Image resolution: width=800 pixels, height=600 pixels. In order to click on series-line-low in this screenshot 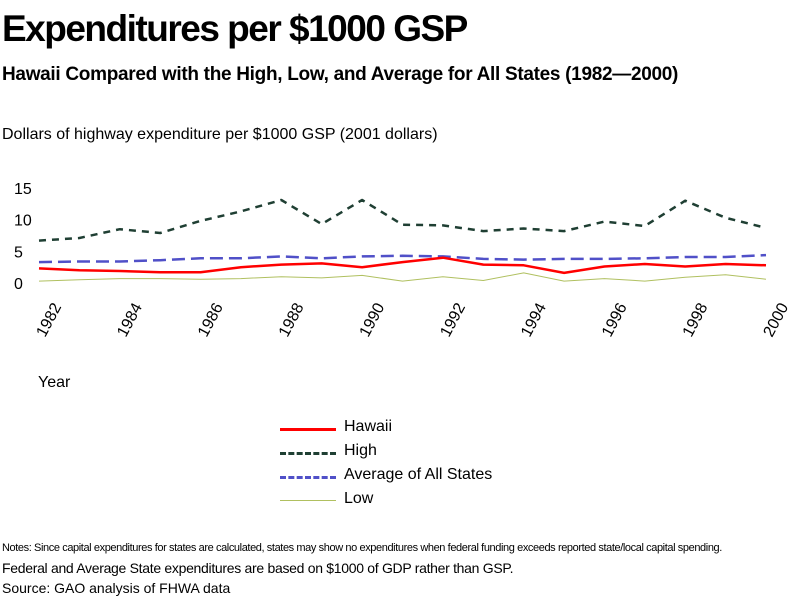, I will do `click(402, 277)`.